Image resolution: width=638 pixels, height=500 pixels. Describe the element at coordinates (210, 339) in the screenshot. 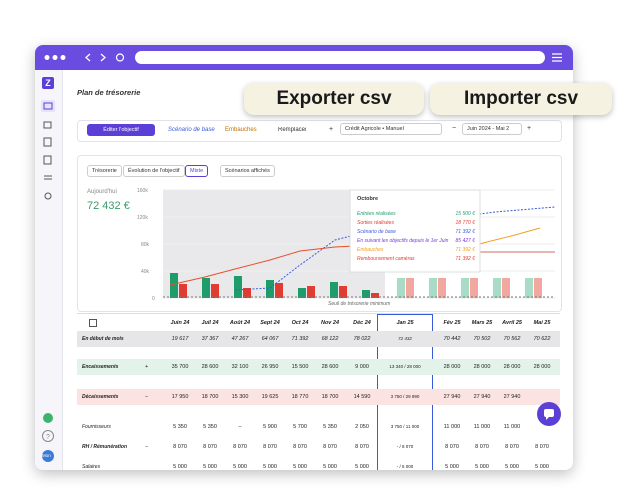

I see `table-cell: 37 367` at that location.